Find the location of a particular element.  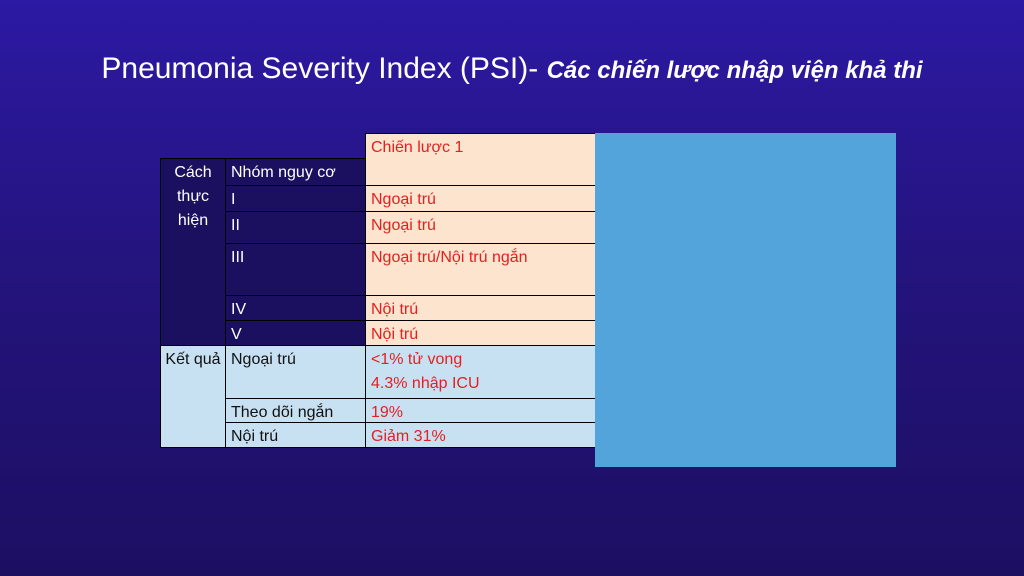

risk-group-header: Nhóm nguy cơ is located at coordinates (295, 172).